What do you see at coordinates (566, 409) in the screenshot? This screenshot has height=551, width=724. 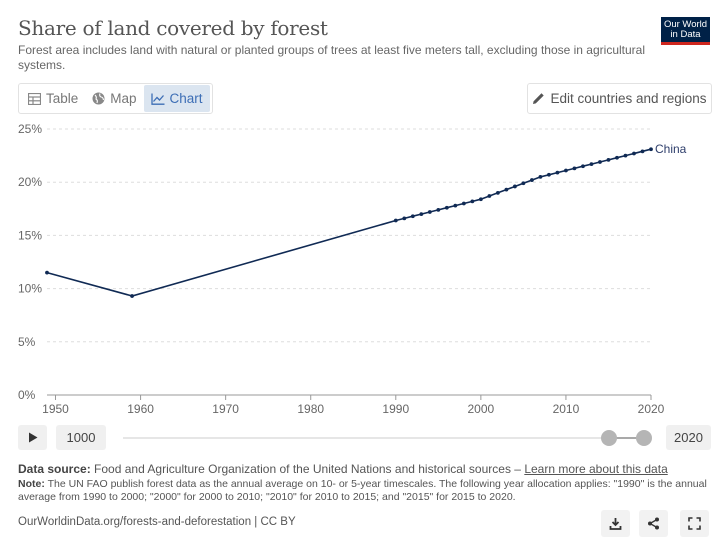 I see `x-tick-label: 2010` at bounding box center [566, 409].